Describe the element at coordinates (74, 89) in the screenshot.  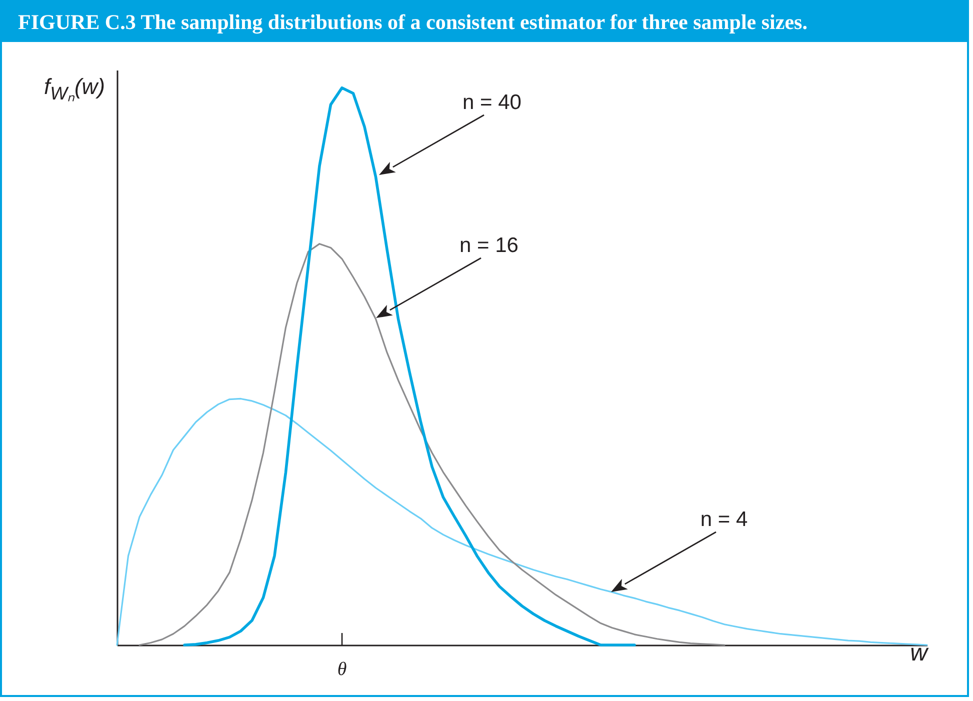
I see `y-axis-title: f$_{Wₙ}$(w)` at that location.